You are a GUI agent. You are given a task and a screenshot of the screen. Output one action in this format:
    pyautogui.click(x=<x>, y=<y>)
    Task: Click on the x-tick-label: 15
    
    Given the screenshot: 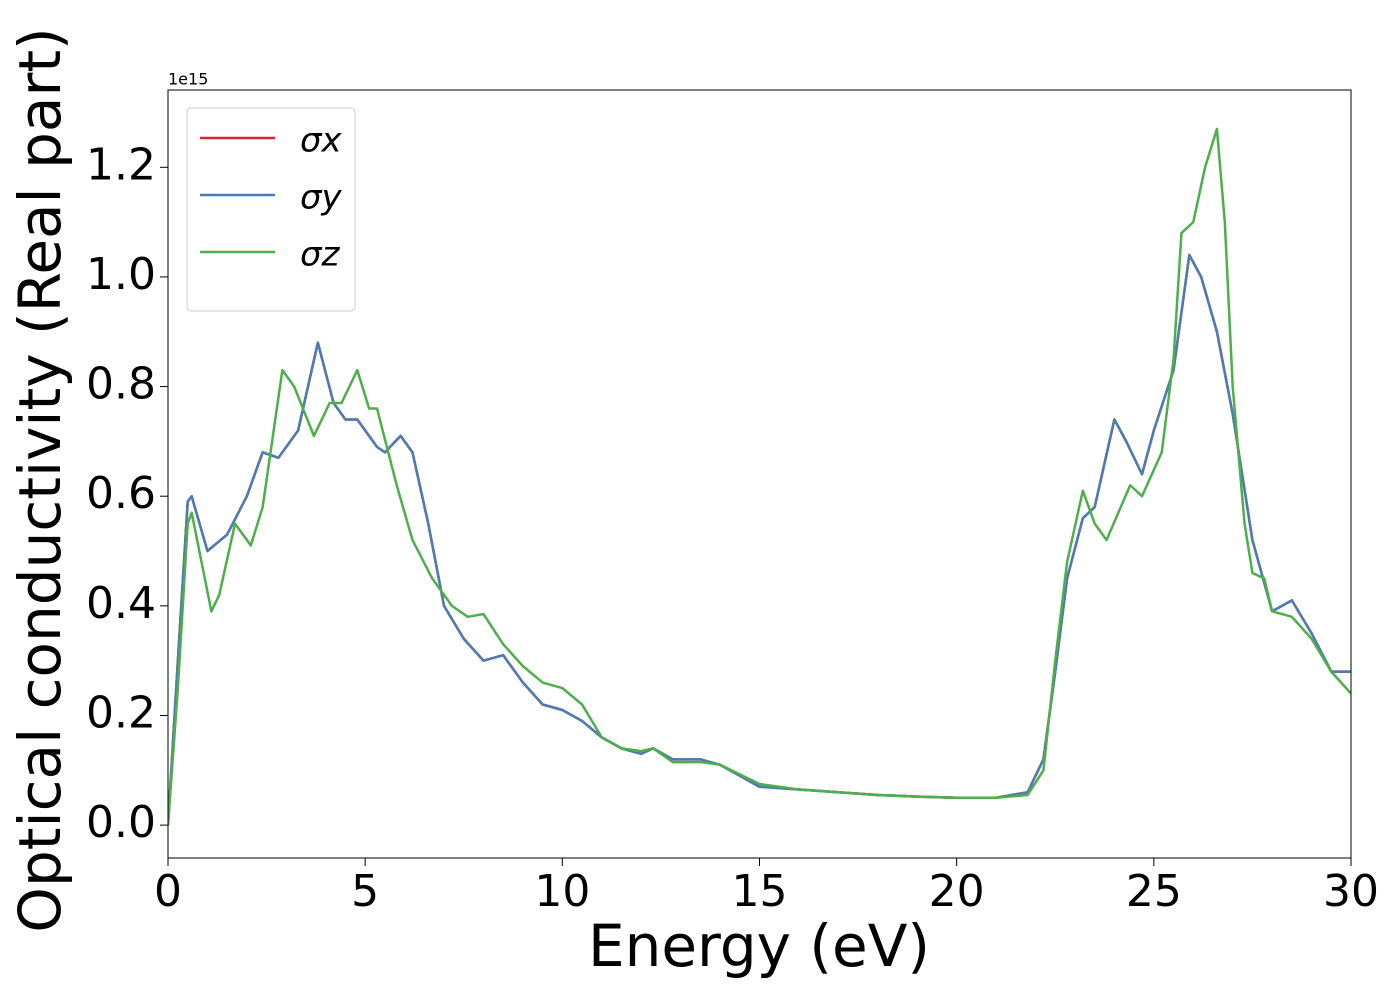 What is the action you would take?
    pyautogui.click(x=760, y=891)
    